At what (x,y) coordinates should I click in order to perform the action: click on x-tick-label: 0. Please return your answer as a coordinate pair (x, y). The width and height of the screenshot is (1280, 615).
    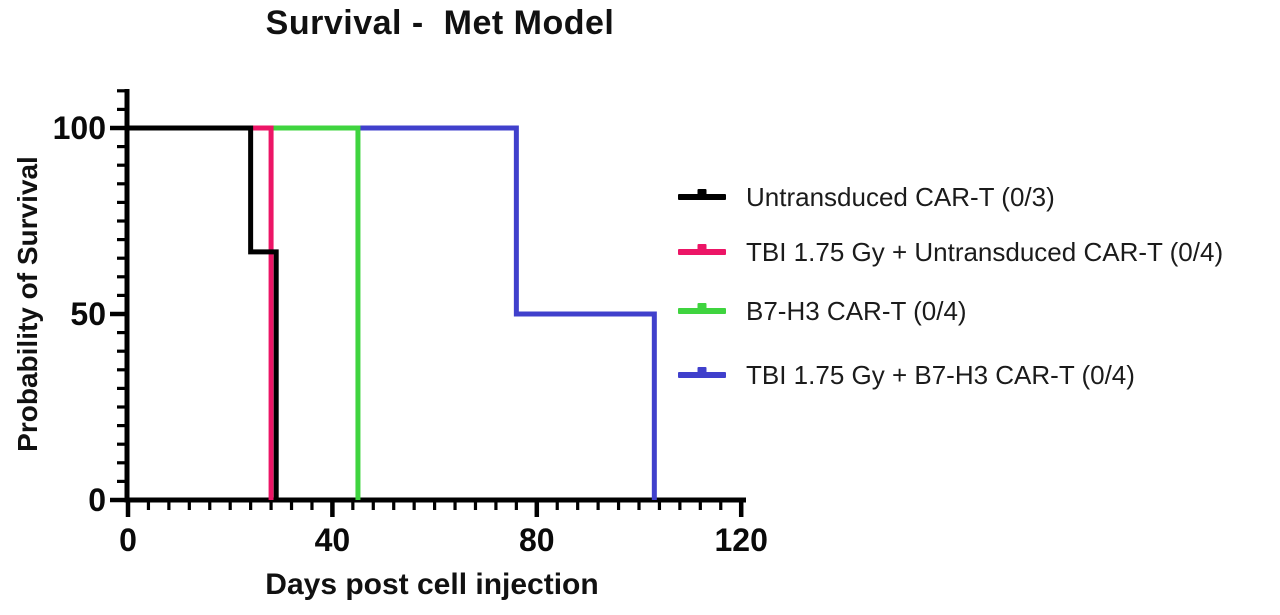
    Looking at the image, I should click on (128, 540).